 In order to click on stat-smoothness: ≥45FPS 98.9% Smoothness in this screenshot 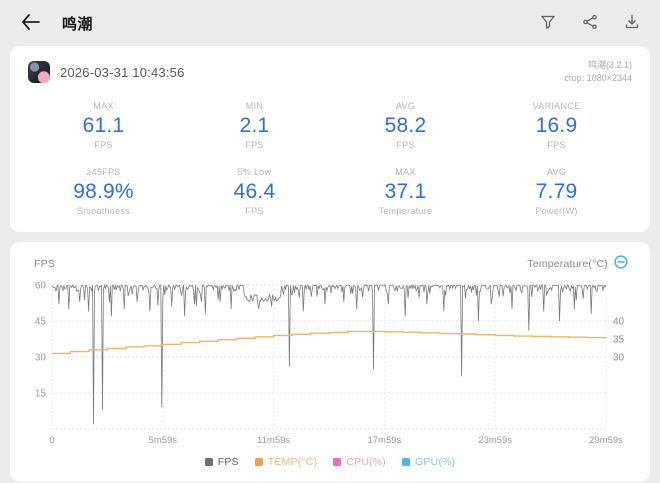, I will do `click(103, 191)`.